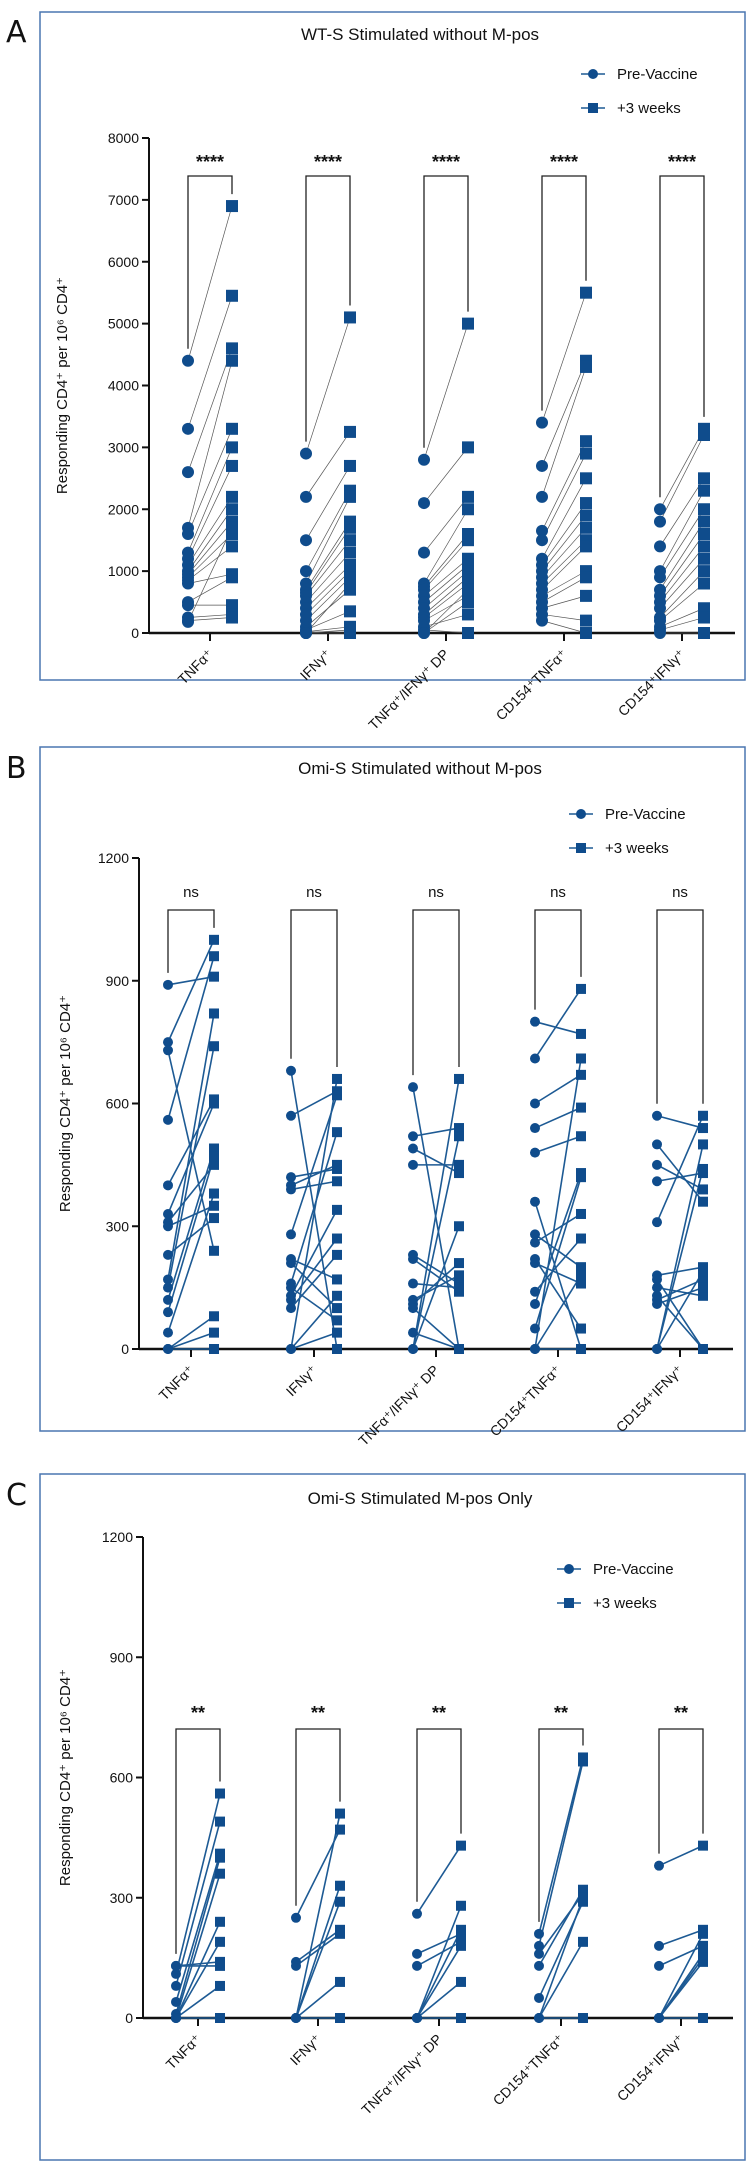 This screenshot has height=2164, width=747. What do you see at coordinates (123, 324) in the screenshot?
I see `y-tick-label: 5000` at bounding box center [123, 324].